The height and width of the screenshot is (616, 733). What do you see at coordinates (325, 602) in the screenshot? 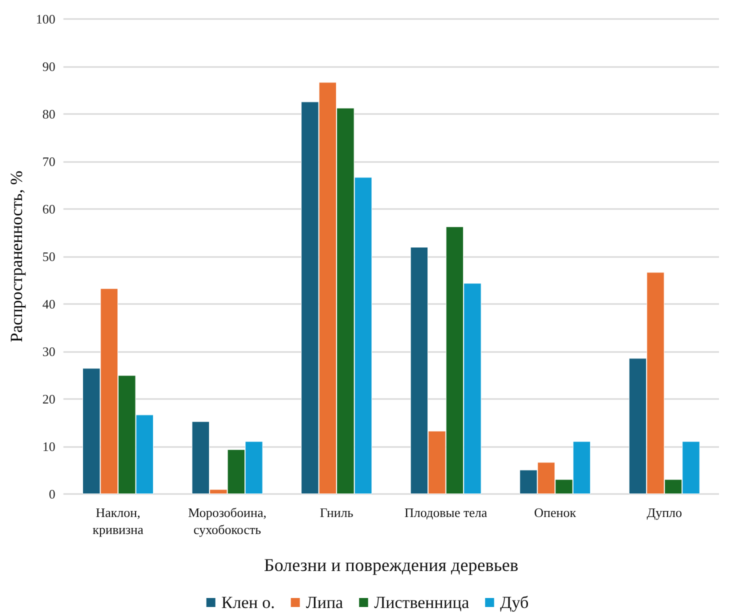
I see `legend-label: Липа` at bounding box center [325, 602].